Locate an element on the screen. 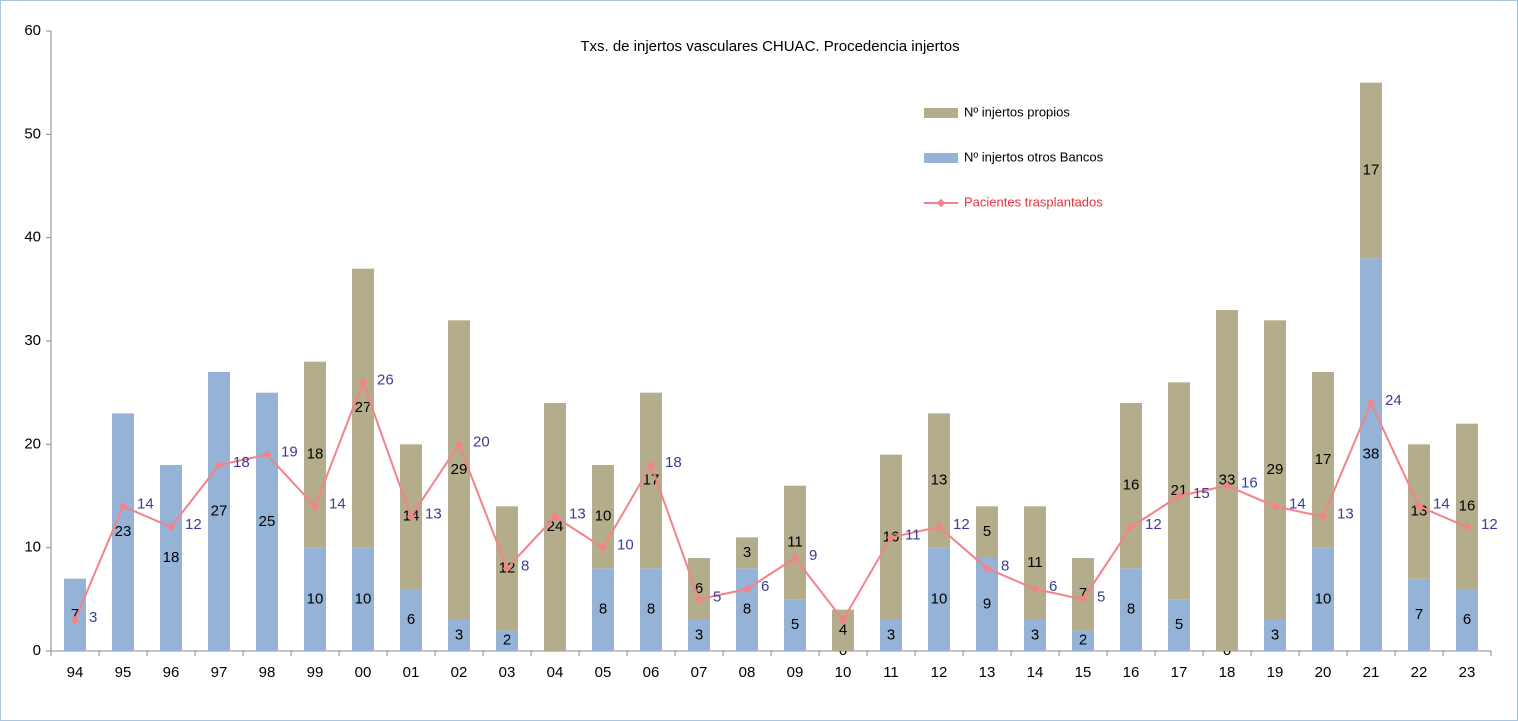 Image resolution: width=1518 pixels, height=721 pixels. x-tick-label: 12 is located at coordinates (939, 672).